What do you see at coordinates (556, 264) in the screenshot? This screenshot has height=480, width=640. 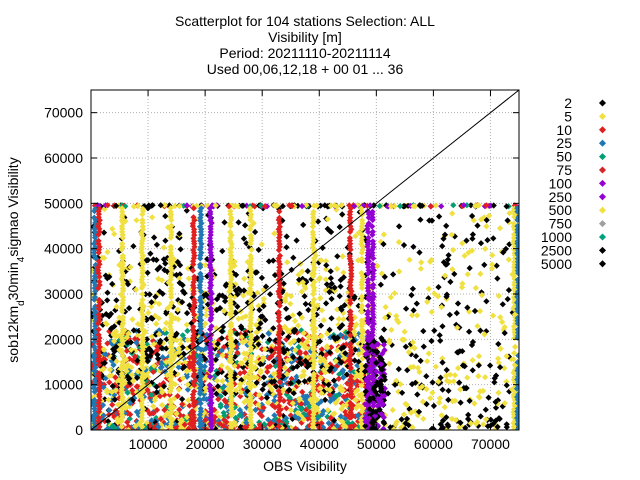 I see `legend-label: 5000` at bounding box center [556, 264].